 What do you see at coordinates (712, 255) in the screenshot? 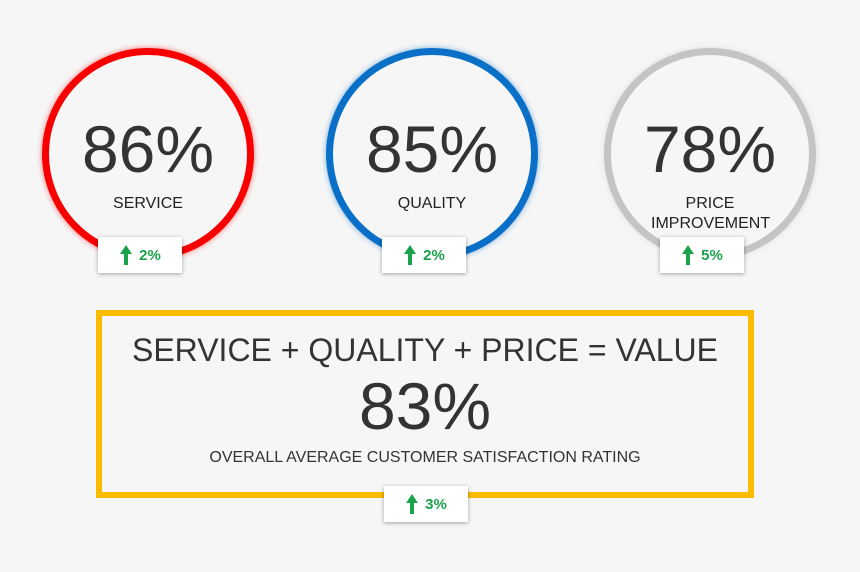
I see `metric-change: 5%` at bounding box center [712, 255].